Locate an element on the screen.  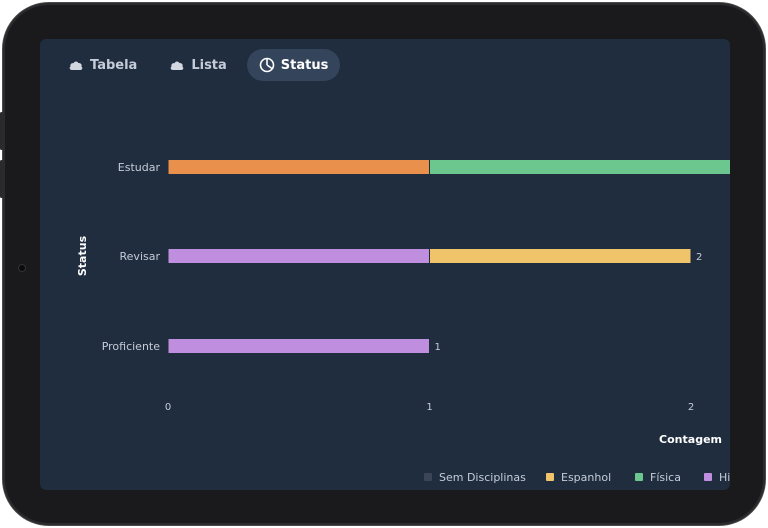
legend-label: Hi is located at coordinates (724, 477).